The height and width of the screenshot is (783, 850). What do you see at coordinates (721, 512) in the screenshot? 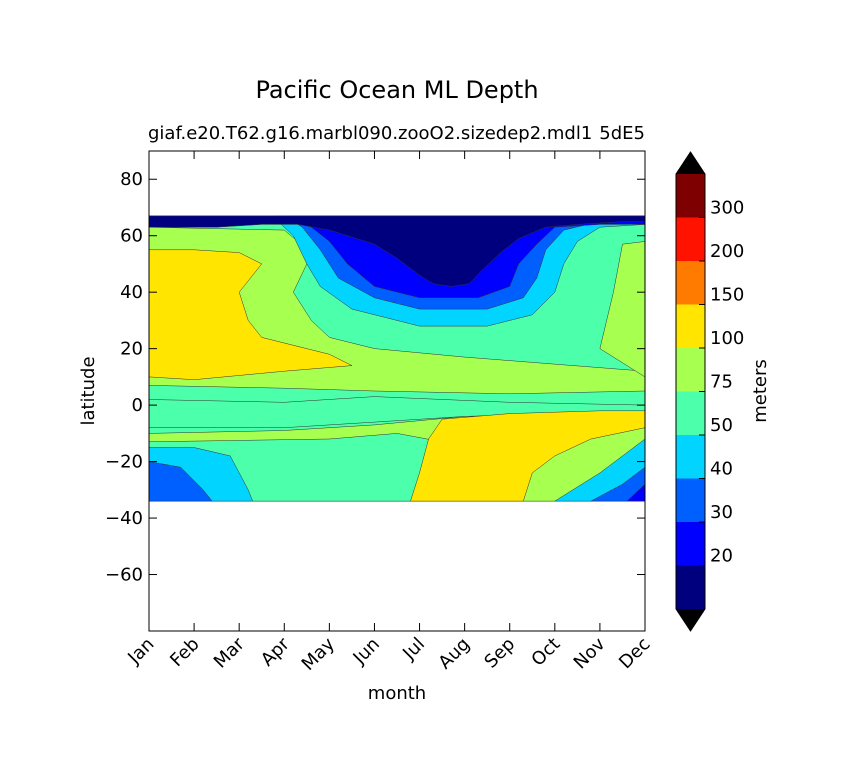
I see `colorbar-tick-label: 30` at bounding box center [721, 512].